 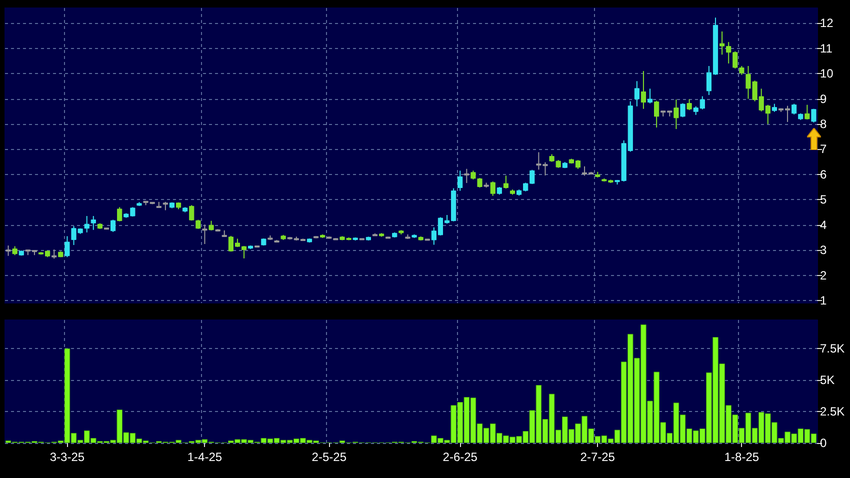 What do you see at coordinates (826, 48) in the screenshot?
I see `y-tick-label: 11` at bounding box center [826, 48].